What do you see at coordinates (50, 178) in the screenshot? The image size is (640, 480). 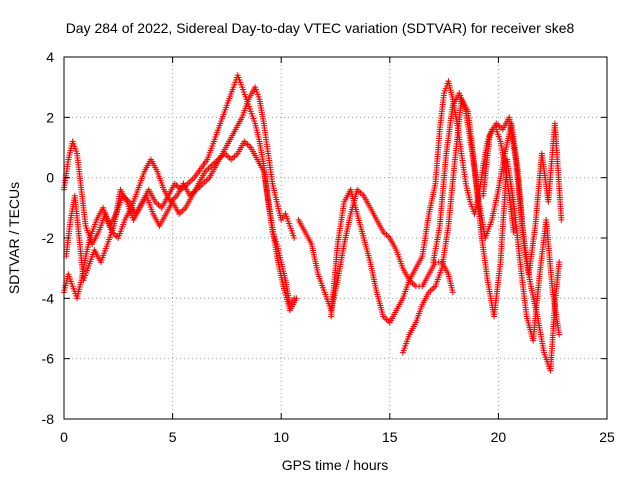 I see `y-tick-label: 0` at bounding box center [50, 178].